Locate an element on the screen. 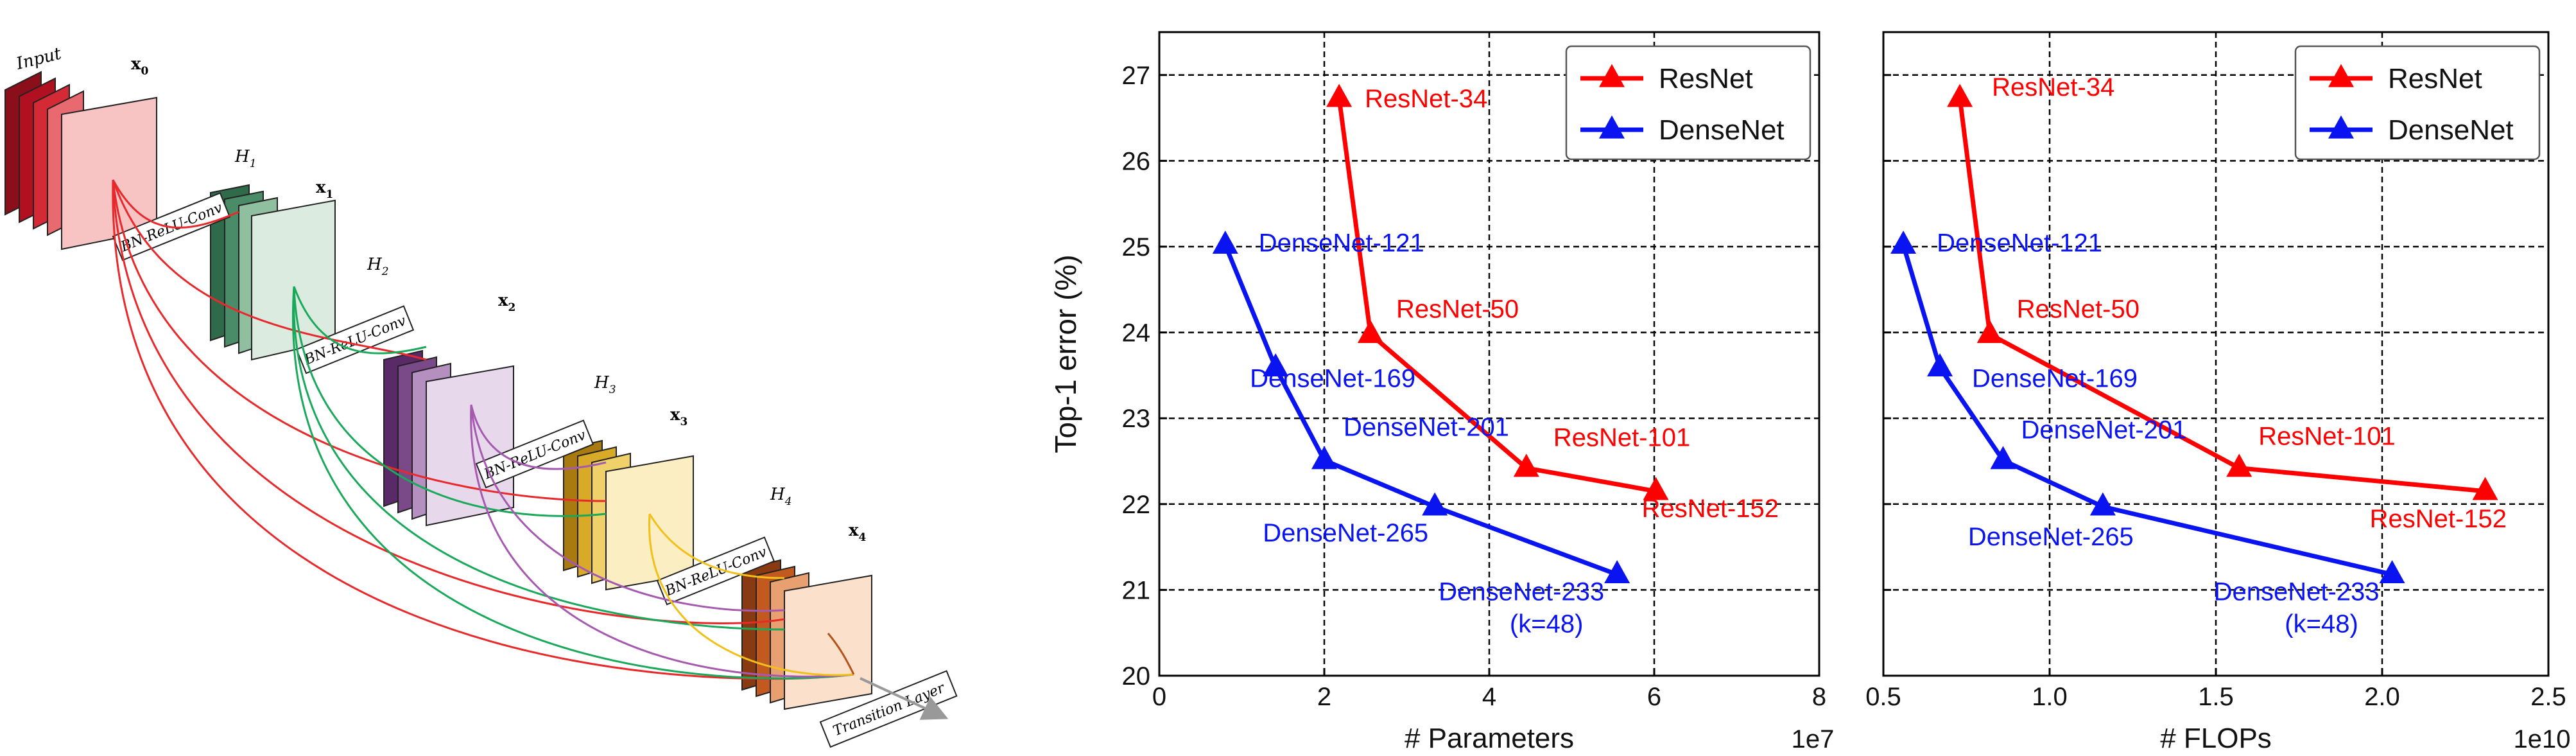  h1-label: H1 is located at coordinates (246, 158).